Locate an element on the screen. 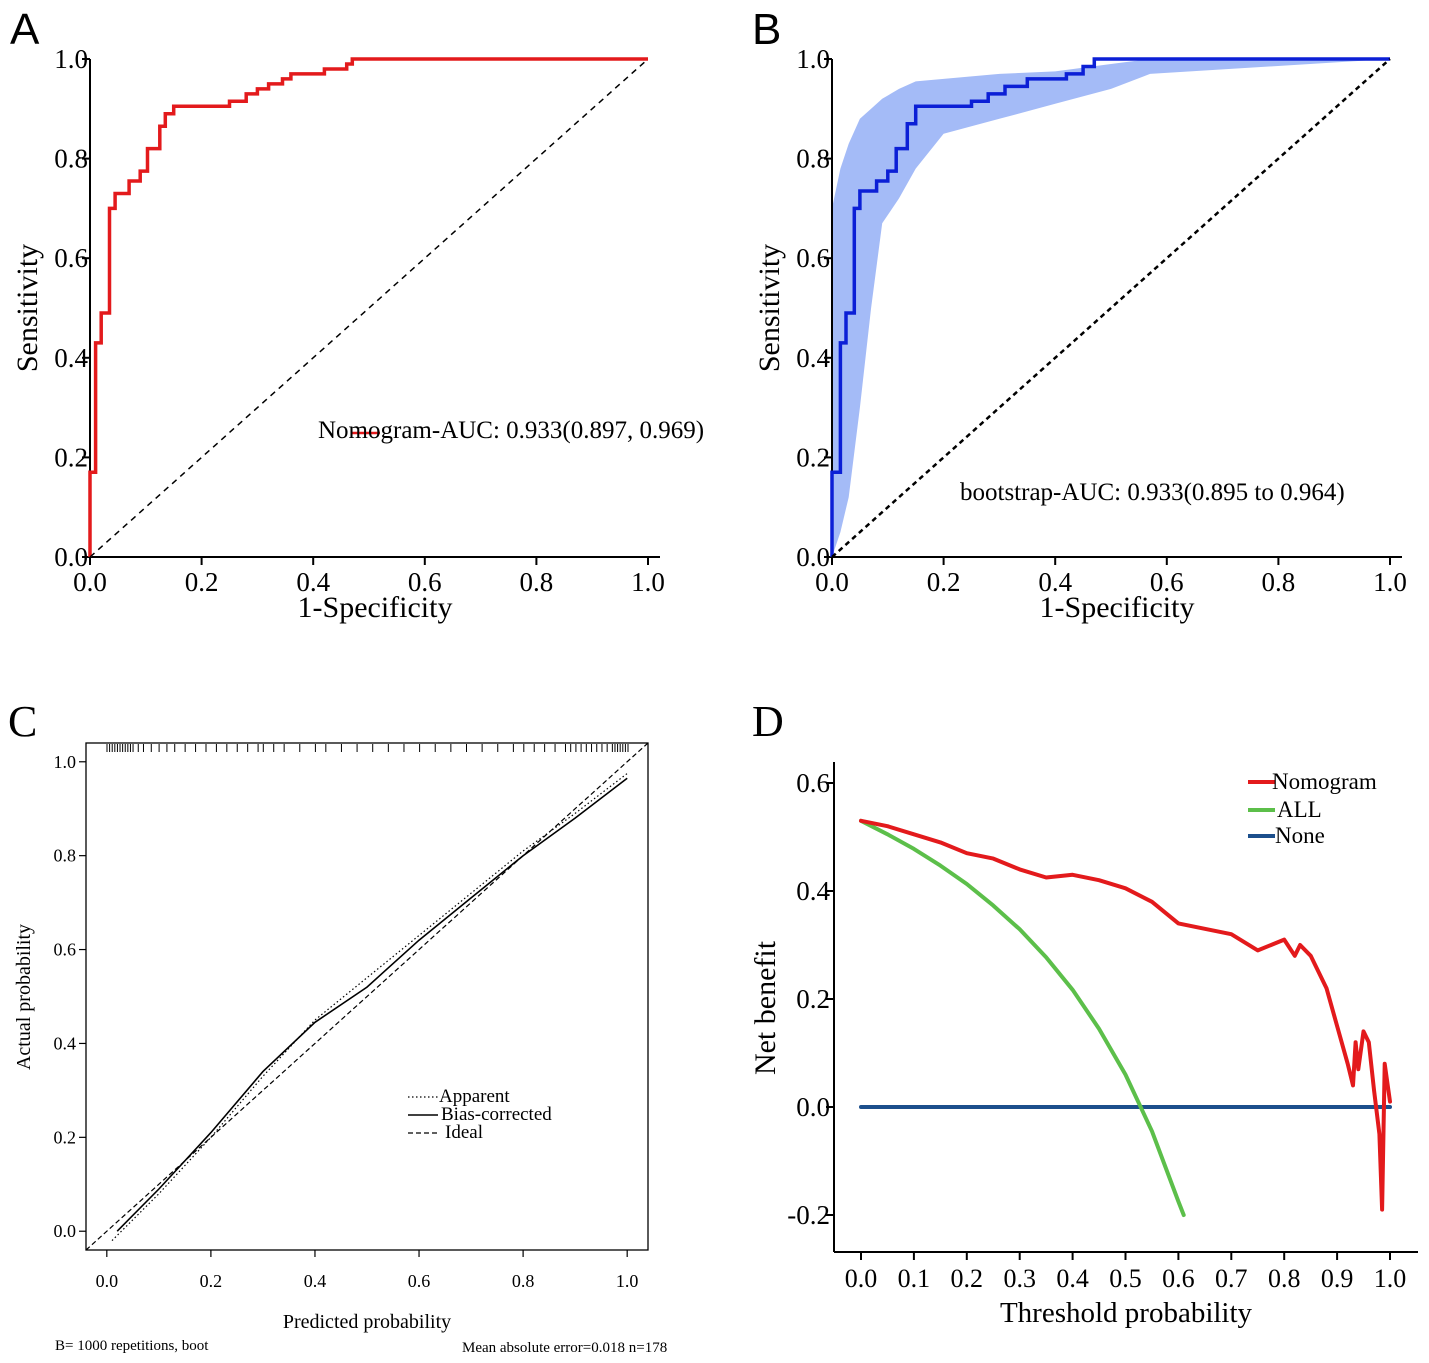 This screenshot has height=1363, width=1429. legend-label-none: None is located at coordinates (1300, 835).